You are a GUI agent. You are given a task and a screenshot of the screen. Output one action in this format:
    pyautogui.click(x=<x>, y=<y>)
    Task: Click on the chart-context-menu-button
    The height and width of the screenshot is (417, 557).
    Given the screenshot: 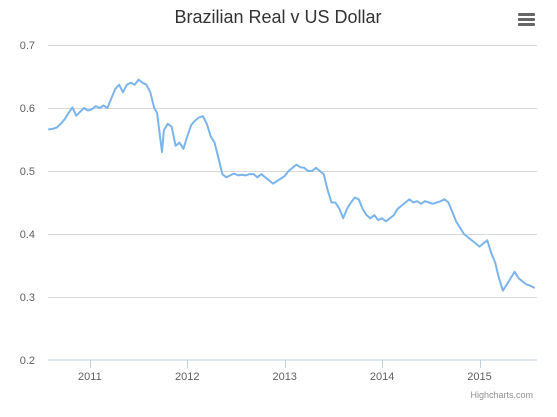 What is the action you would take?
    pyautogui.click(x=527, y=19)
    